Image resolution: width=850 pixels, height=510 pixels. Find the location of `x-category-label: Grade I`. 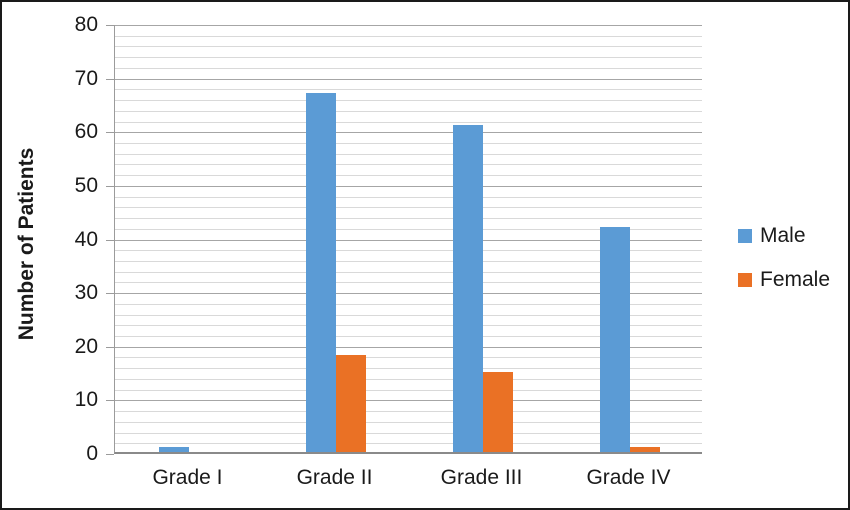

x-category-label: Grade I is located at coordinates (187, 477).